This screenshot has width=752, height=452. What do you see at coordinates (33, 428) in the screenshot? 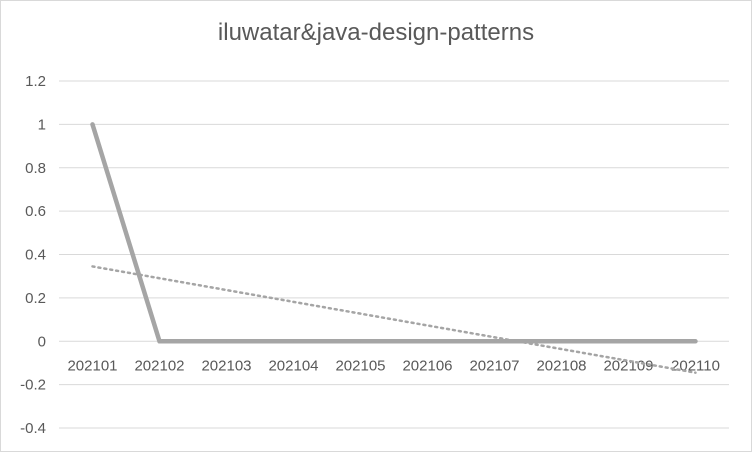
I see `y-tick-label: -0.4` at bounding box center [33, 428].